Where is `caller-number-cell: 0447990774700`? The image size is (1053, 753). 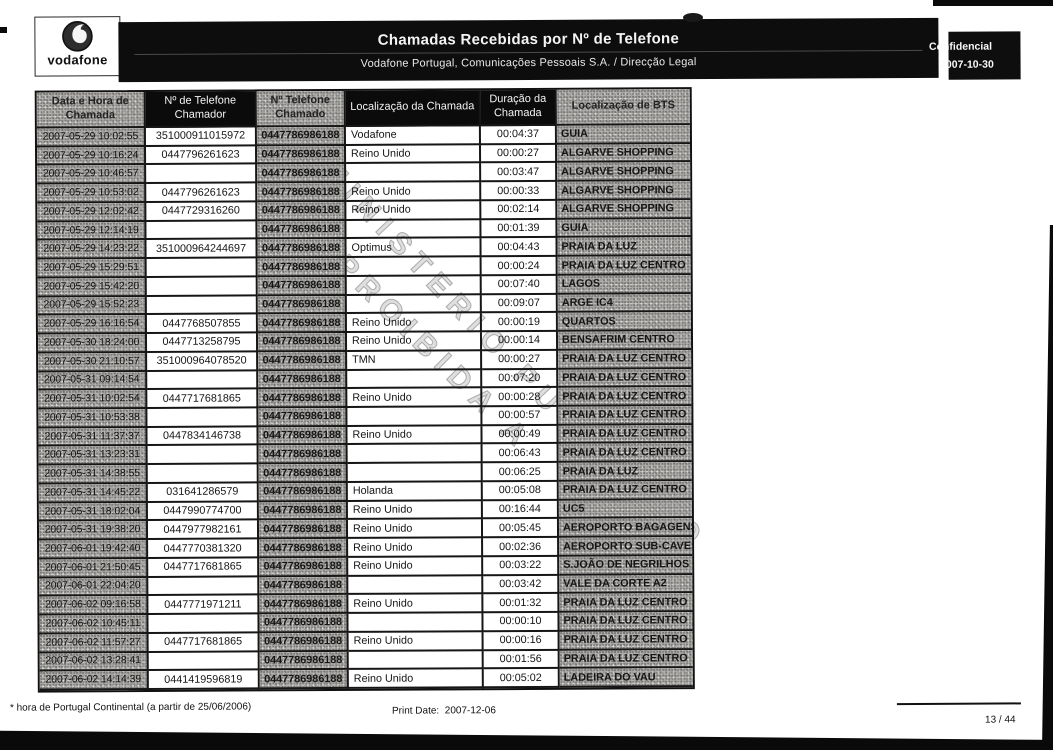 caller-number-cell: 0447990774700 is located at coordinates (203, 512).